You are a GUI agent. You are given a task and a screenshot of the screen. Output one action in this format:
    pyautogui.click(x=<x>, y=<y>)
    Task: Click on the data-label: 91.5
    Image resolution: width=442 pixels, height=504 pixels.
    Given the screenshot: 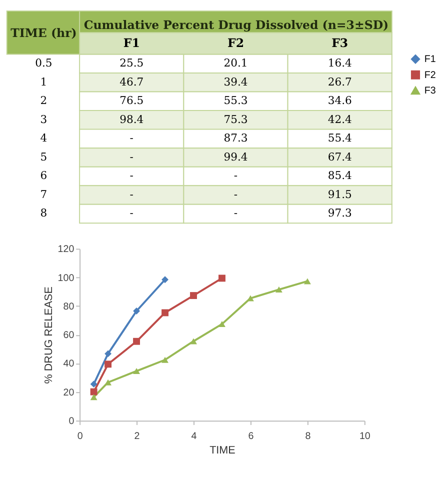 What is the action you would take?
    pyautogui.click(x=340, y=194)
    